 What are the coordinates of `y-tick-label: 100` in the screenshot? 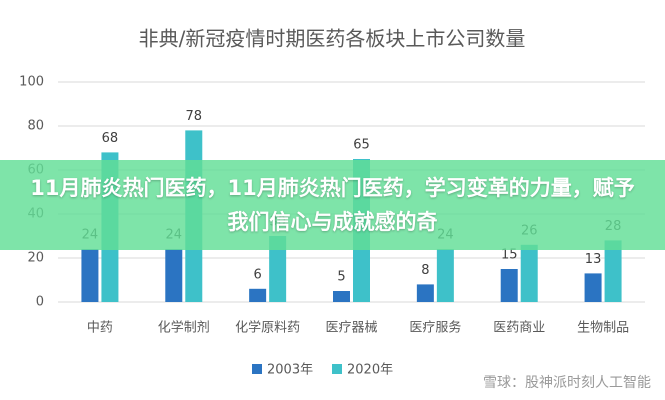 It's located at (31, 82).